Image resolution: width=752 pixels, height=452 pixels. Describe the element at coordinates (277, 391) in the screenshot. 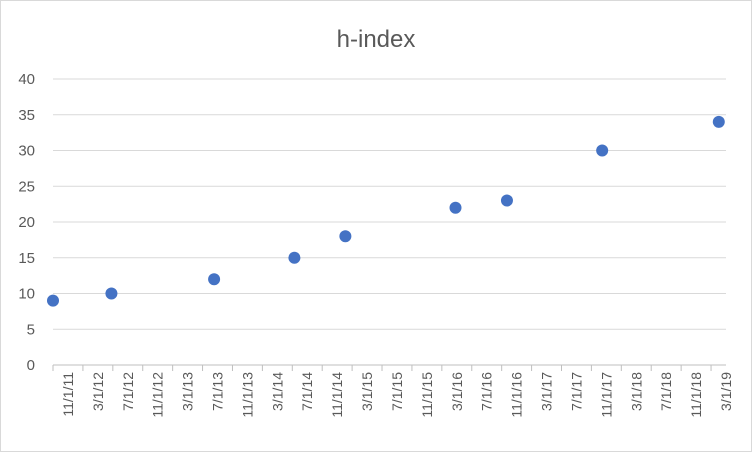

I see `x-tick-label: 3/1/14` at that location.